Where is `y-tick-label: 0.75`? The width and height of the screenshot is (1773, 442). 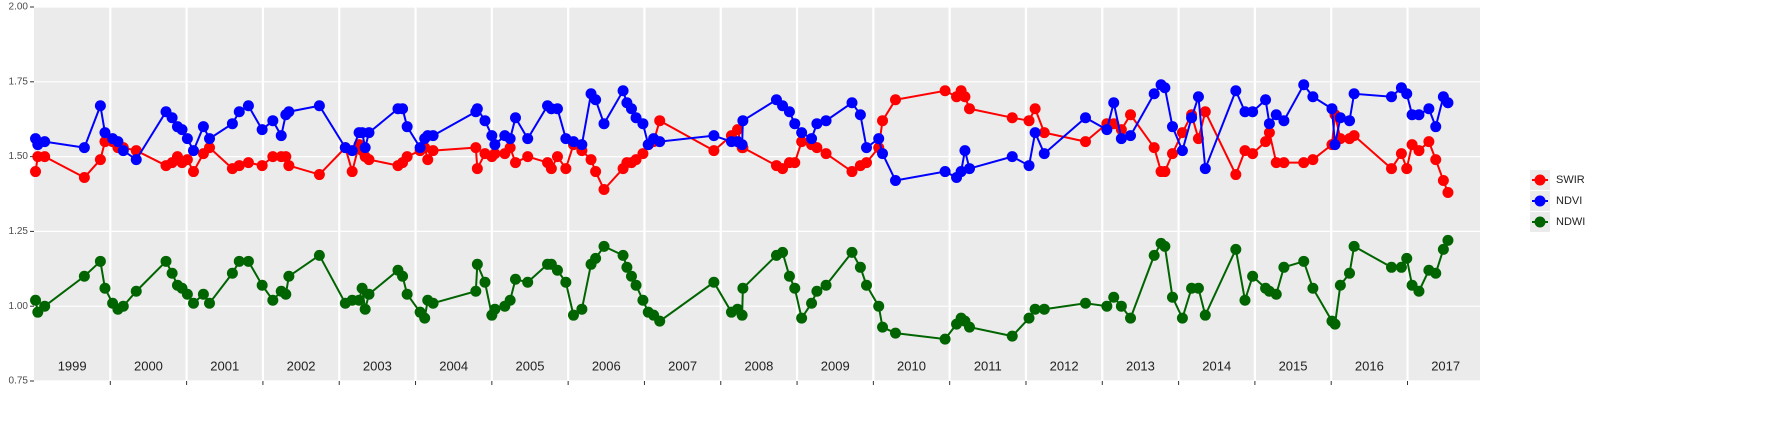
y-tick-label: 0.75 is located at coordinates (19, 381).